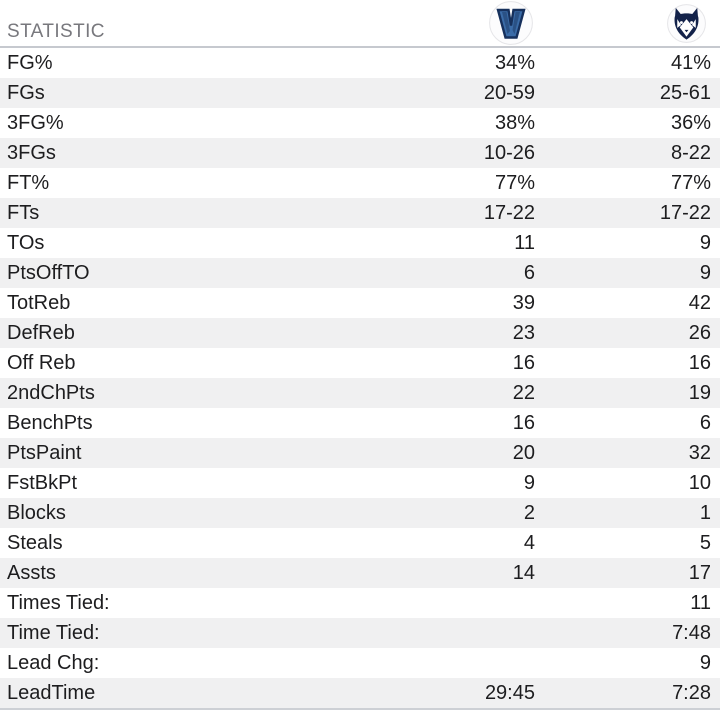 The height and width of the screenshot is (720, 720). I want to click on stat-label: FT%, so click(28, 182).